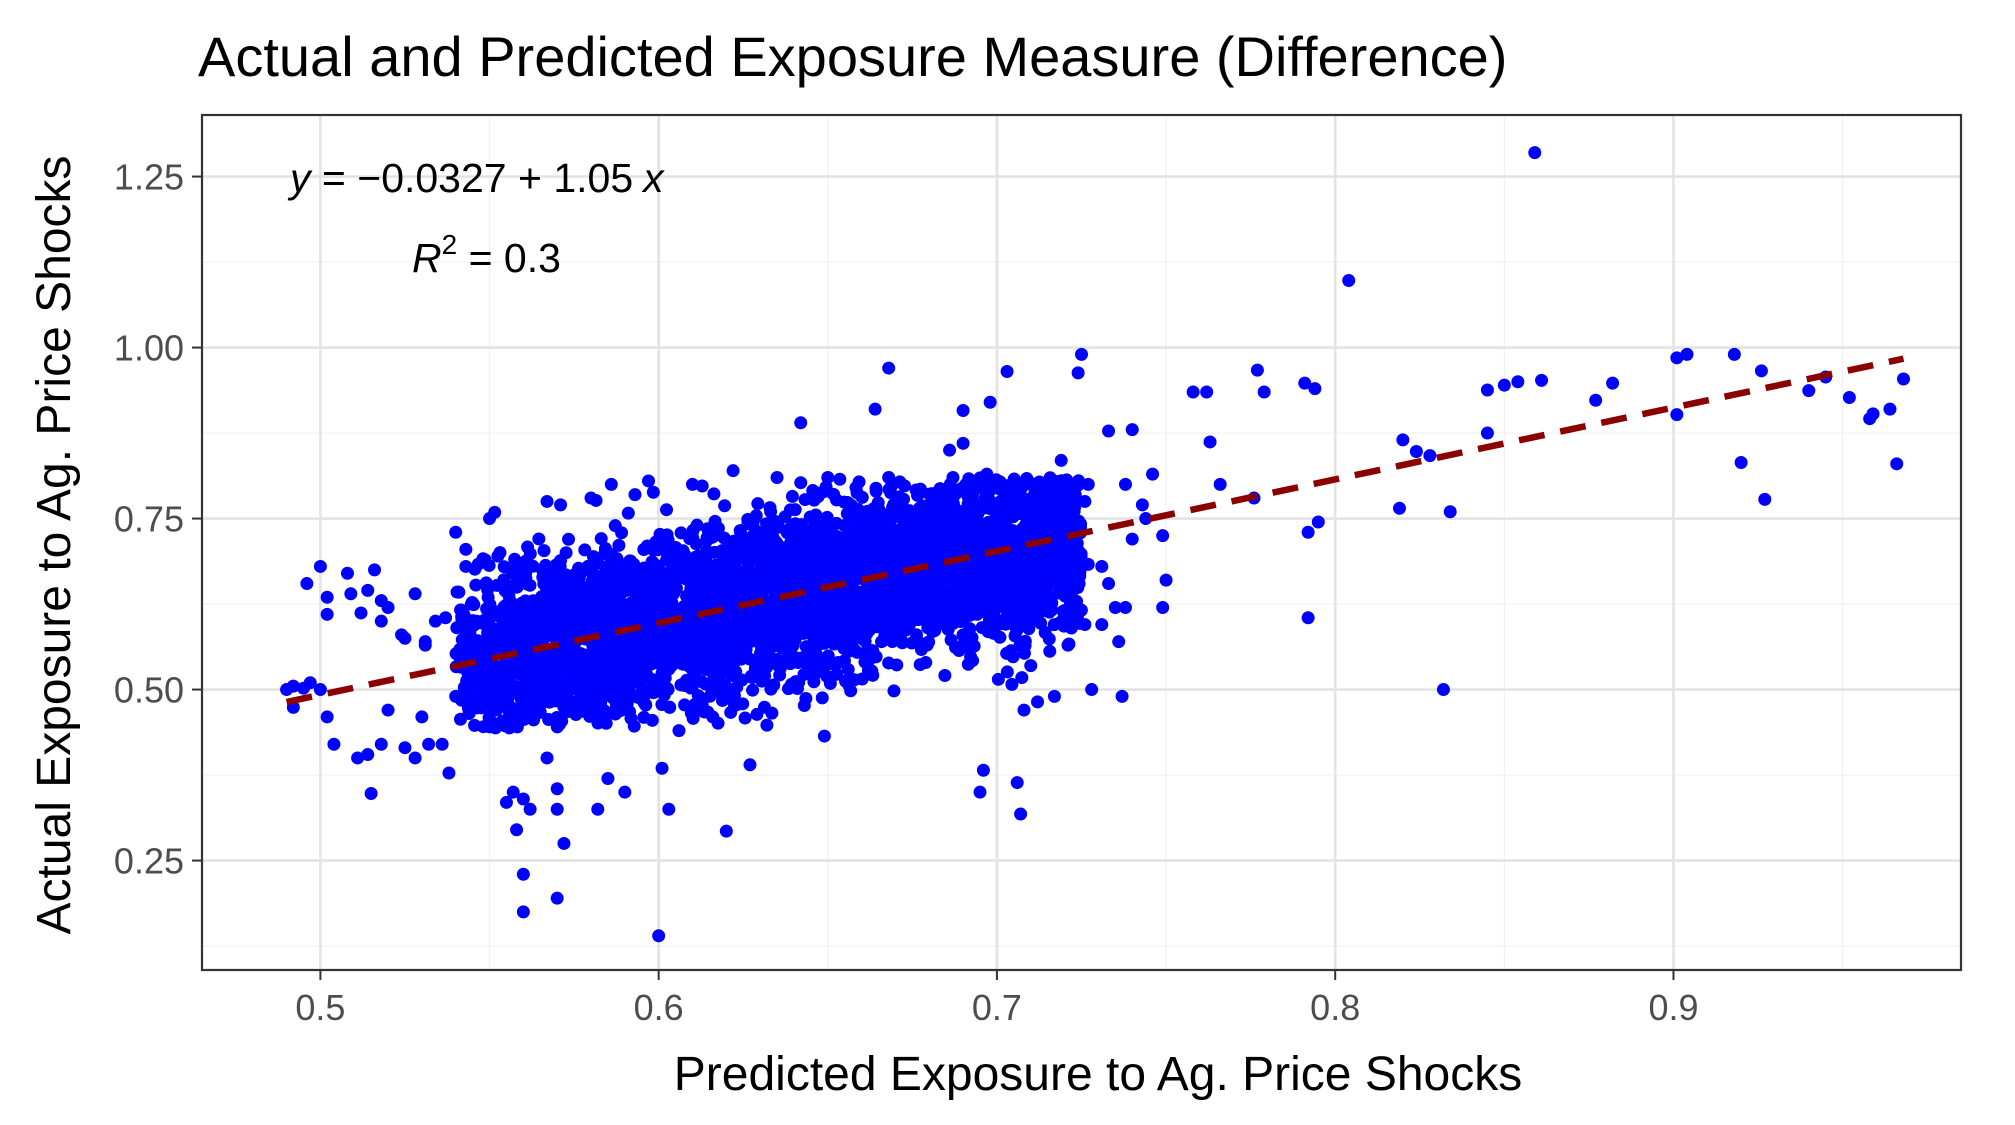  Describe the element at coordinates (427, 258) in the screenshot. I see `r2-r: R` at that location.